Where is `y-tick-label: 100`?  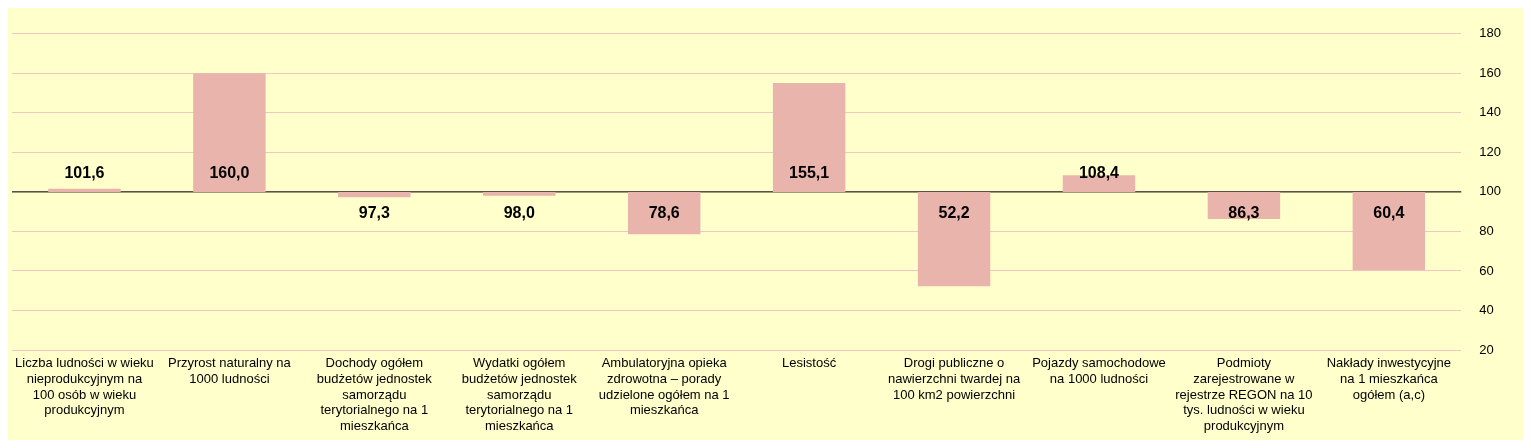 y-tick-label: 100 is located at coordinates (1490, 191).